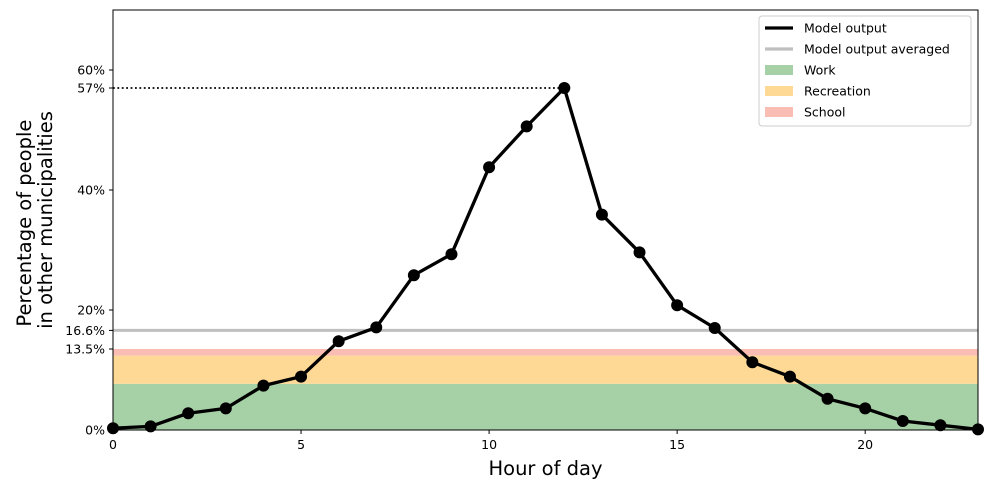 This screenshot has width=988, height=493. What do you see at coordinates (91, 88) in the screenshot?
I see `y-tick-label: 57%` at bounding box center [91, 88].